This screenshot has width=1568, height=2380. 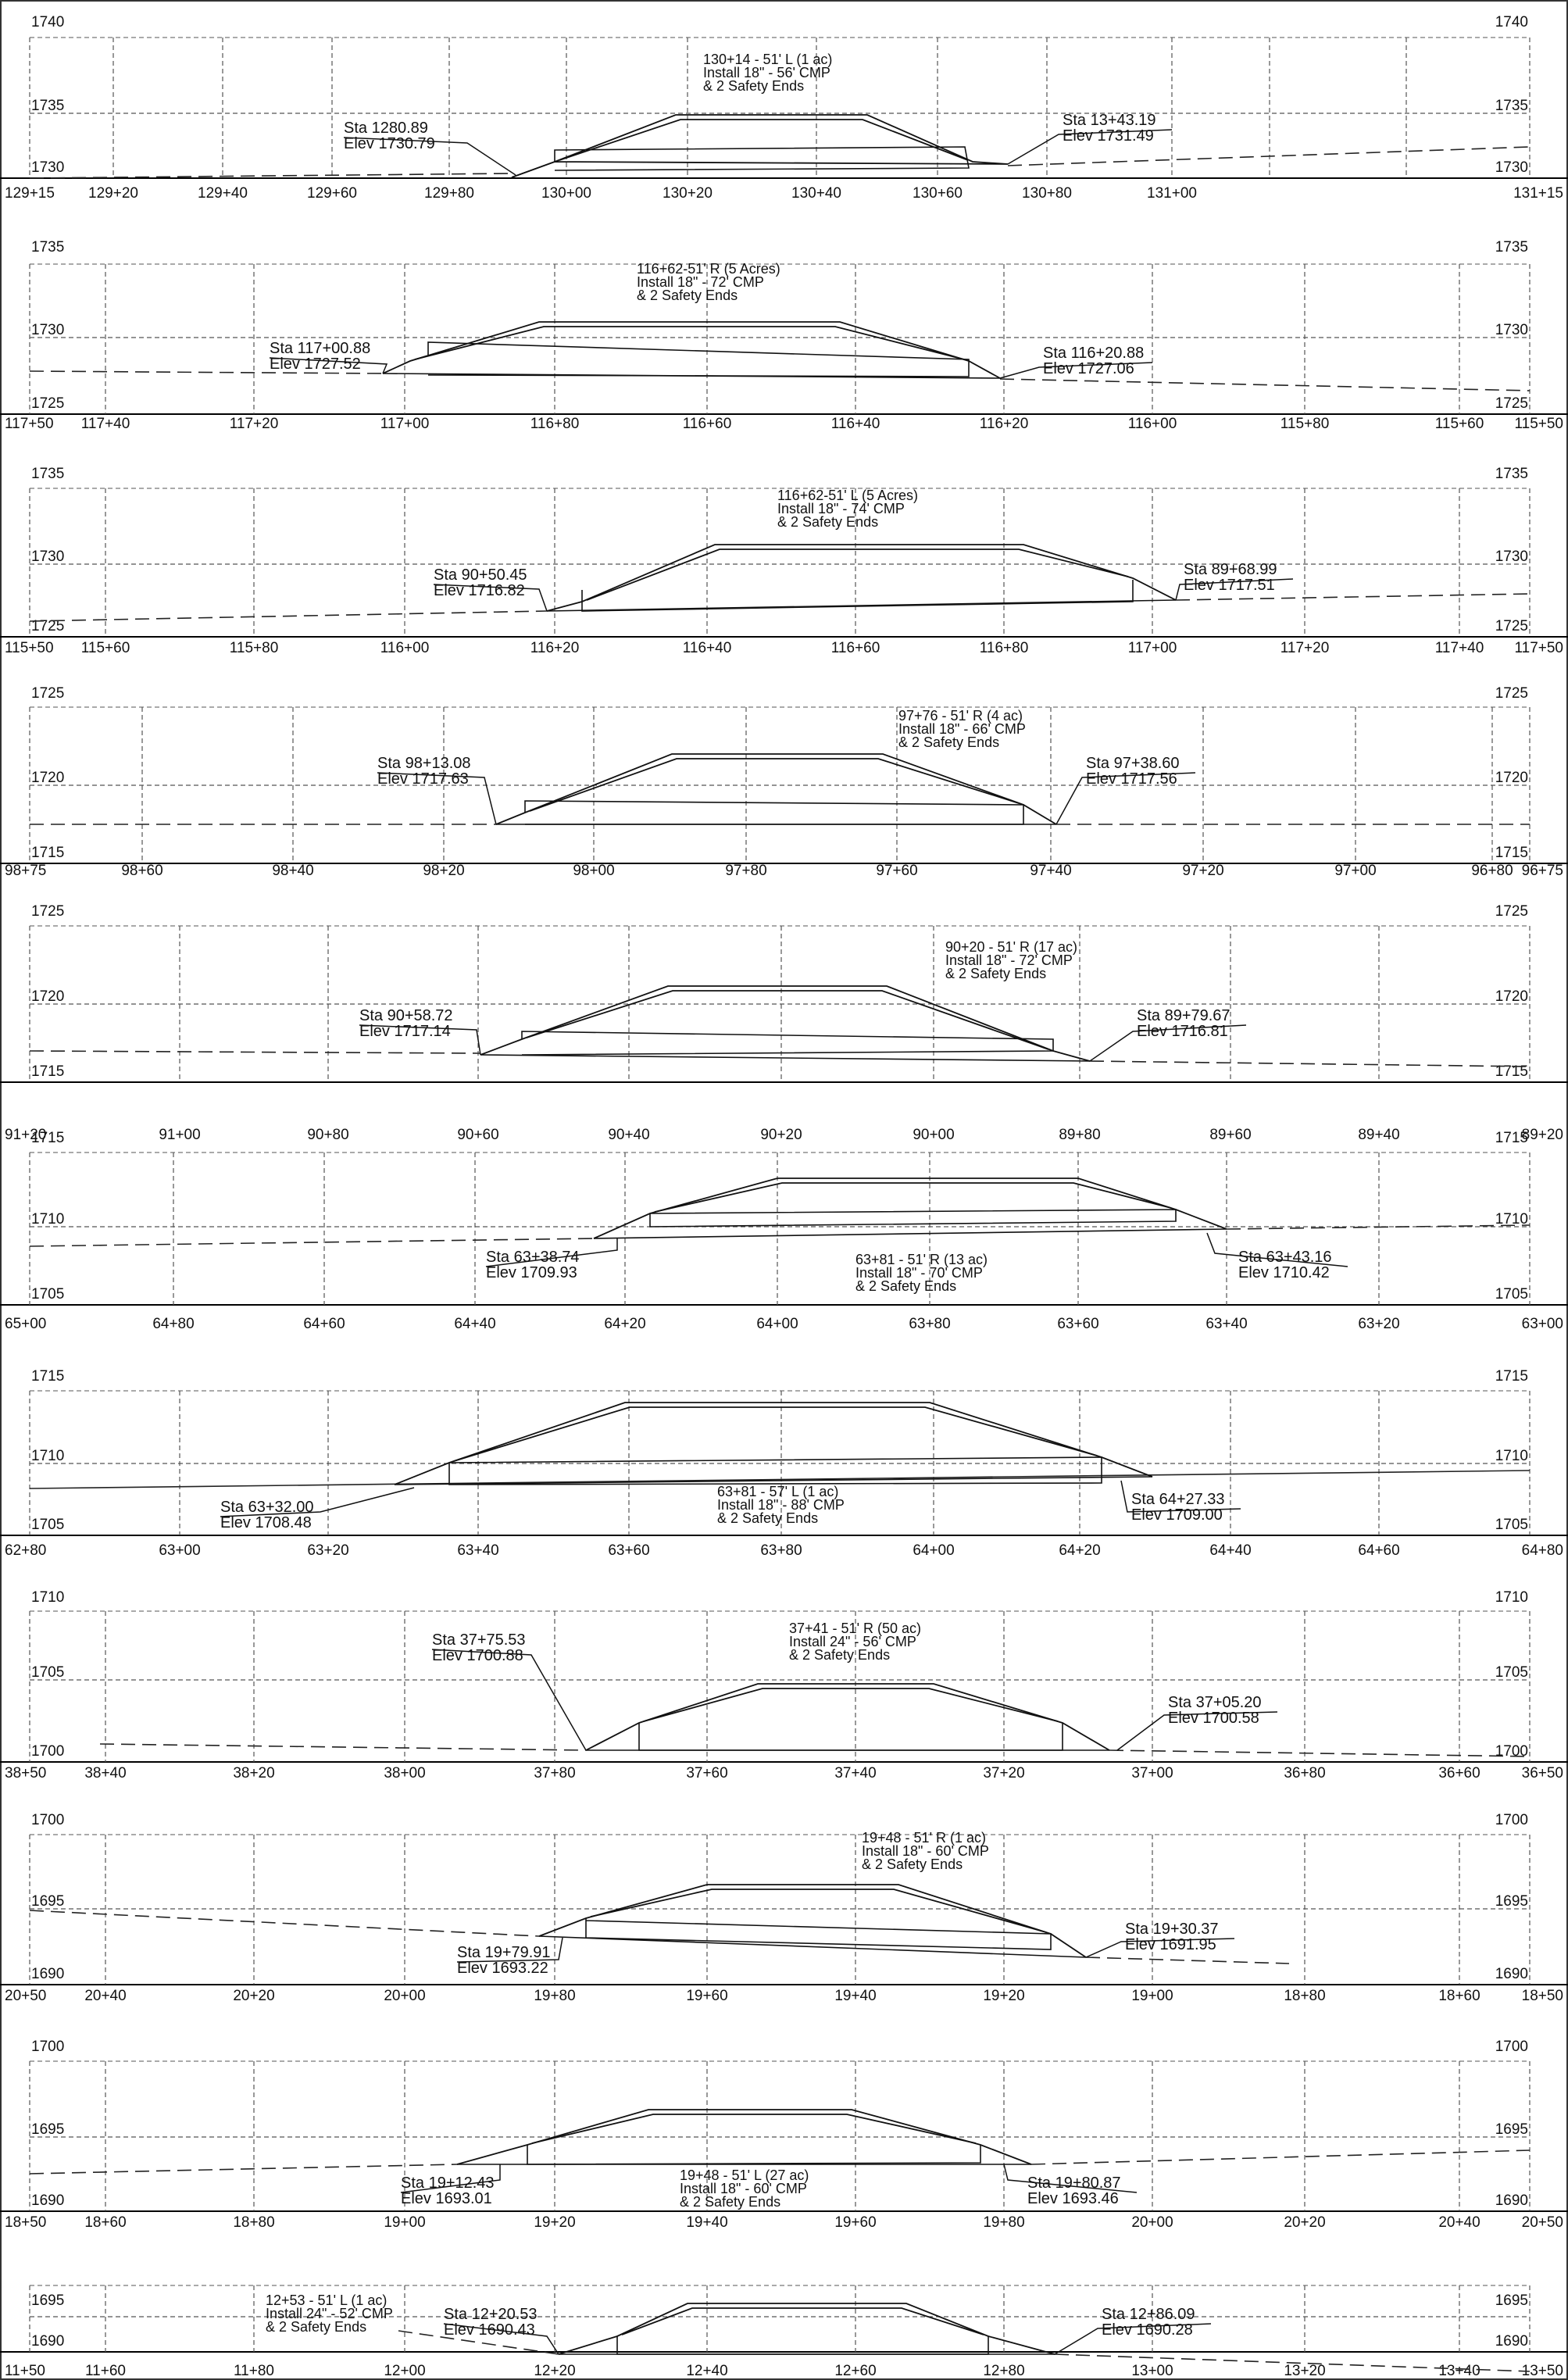 I want to click on left-station-label: Sta 63+32.00, so click(x=267, y=1507).